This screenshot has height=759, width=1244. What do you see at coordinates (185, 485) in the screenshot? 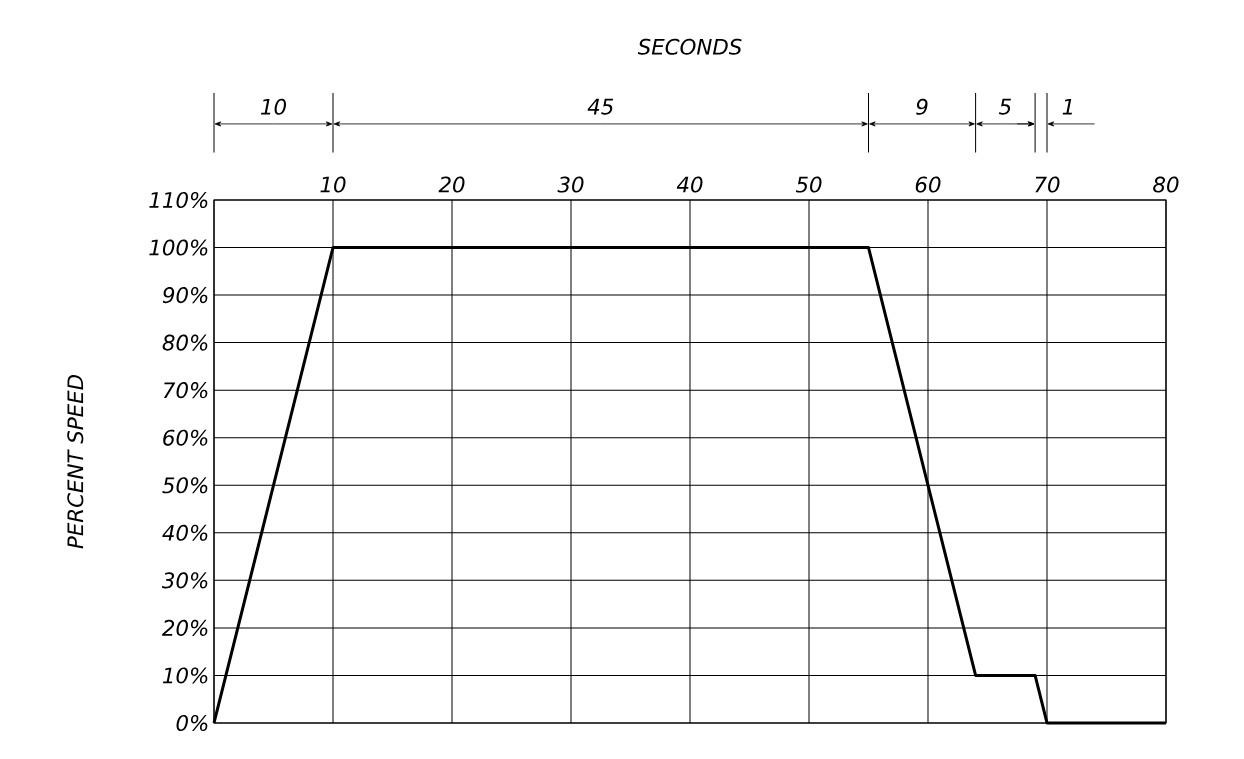
I see `y-tick-label: 50%` at bounding box center [185, 485].